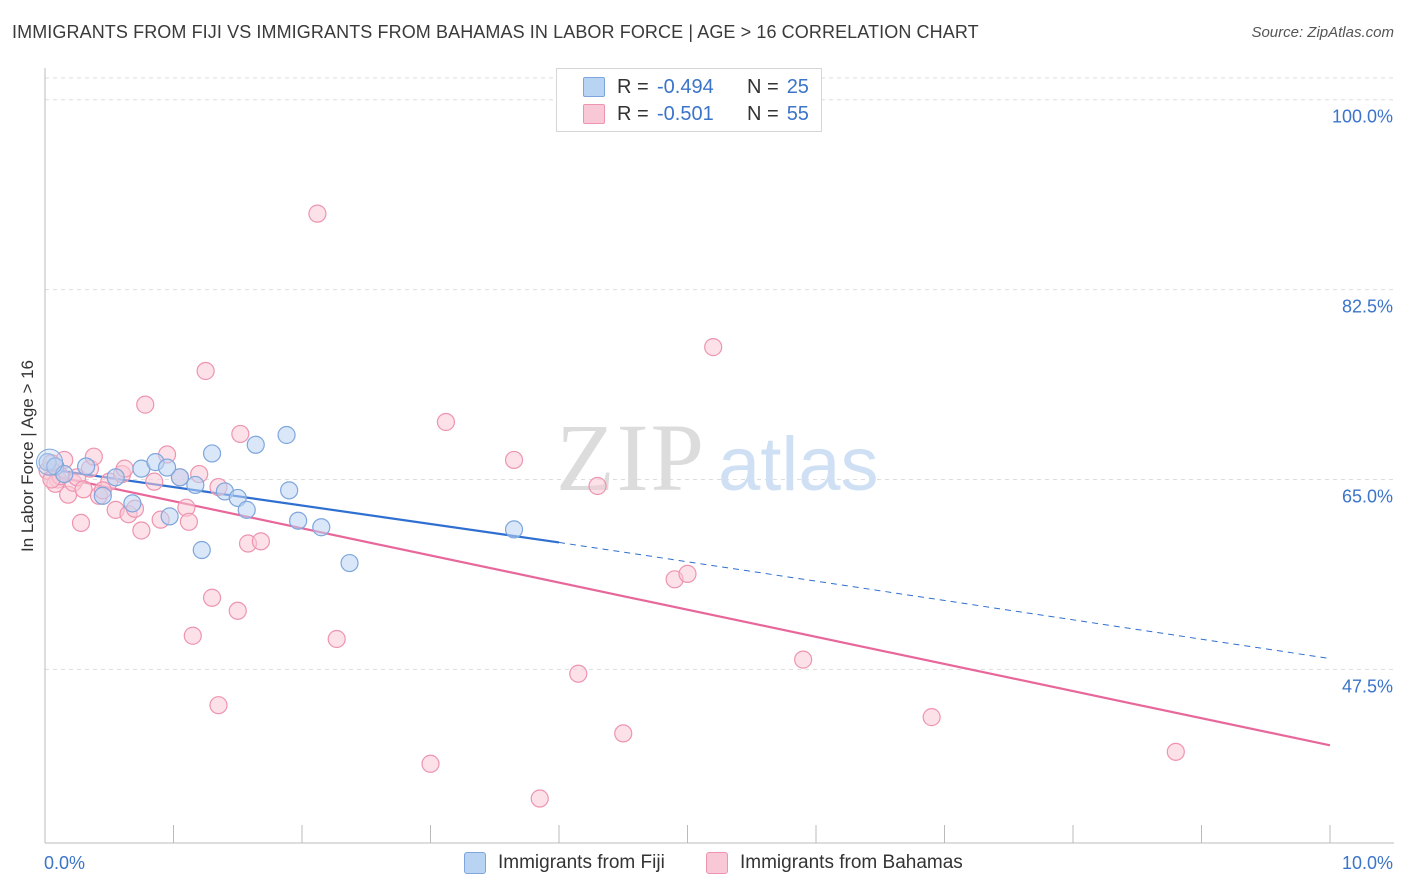  I want to click on y-axis-label: In Labor Force | Age > 16, so click(27, 456).